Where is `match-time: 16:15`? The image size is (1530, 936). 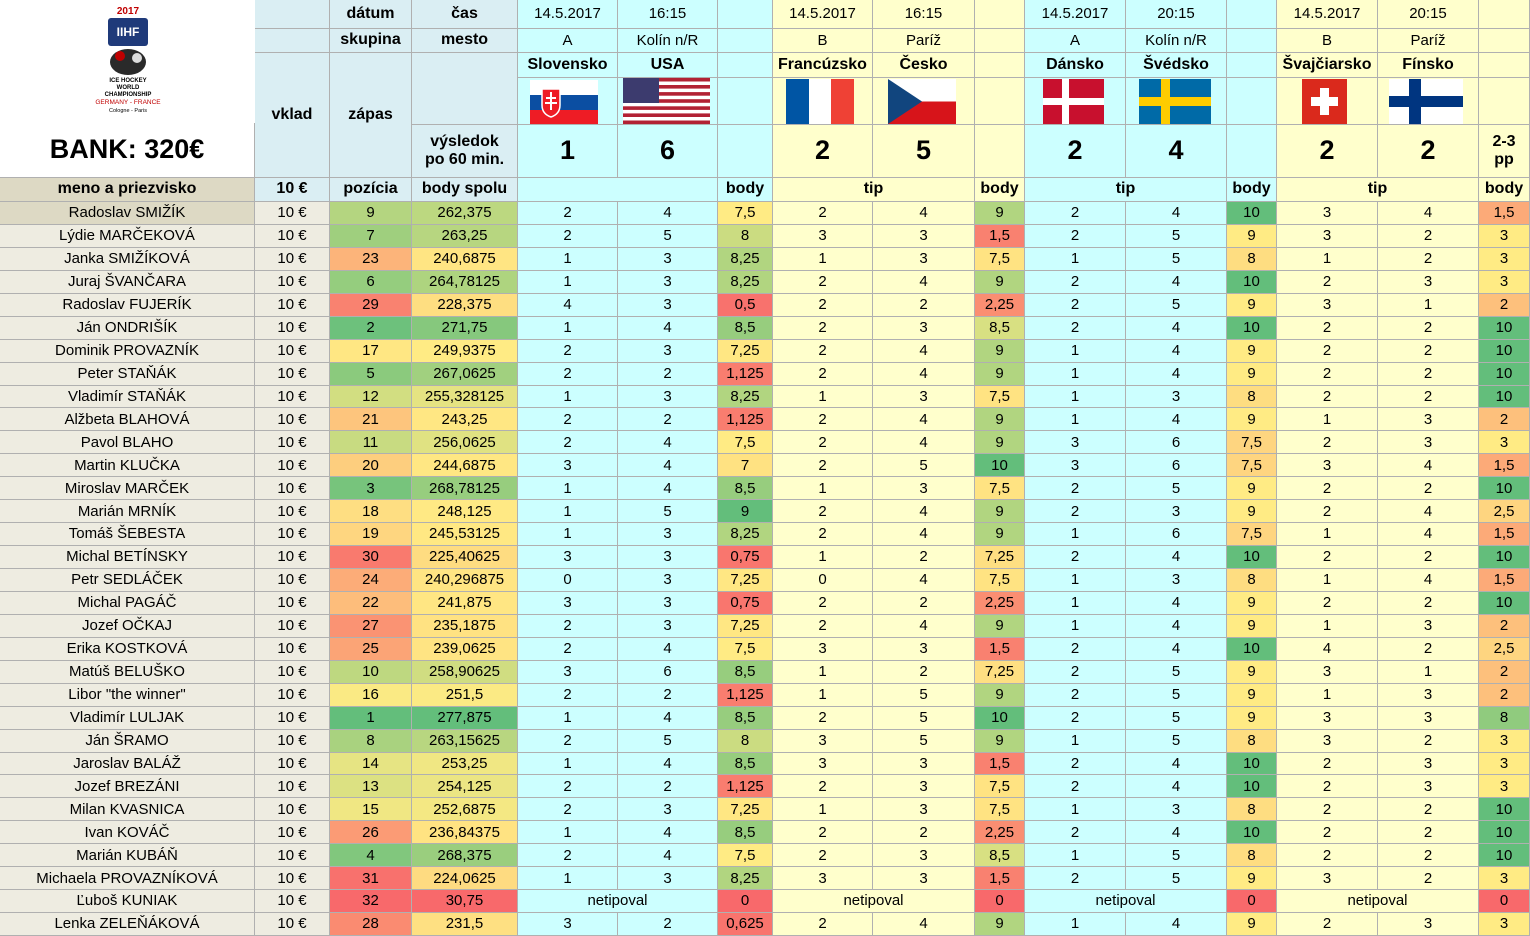 match-time: 16:15 is located at coordinates (668, 14).